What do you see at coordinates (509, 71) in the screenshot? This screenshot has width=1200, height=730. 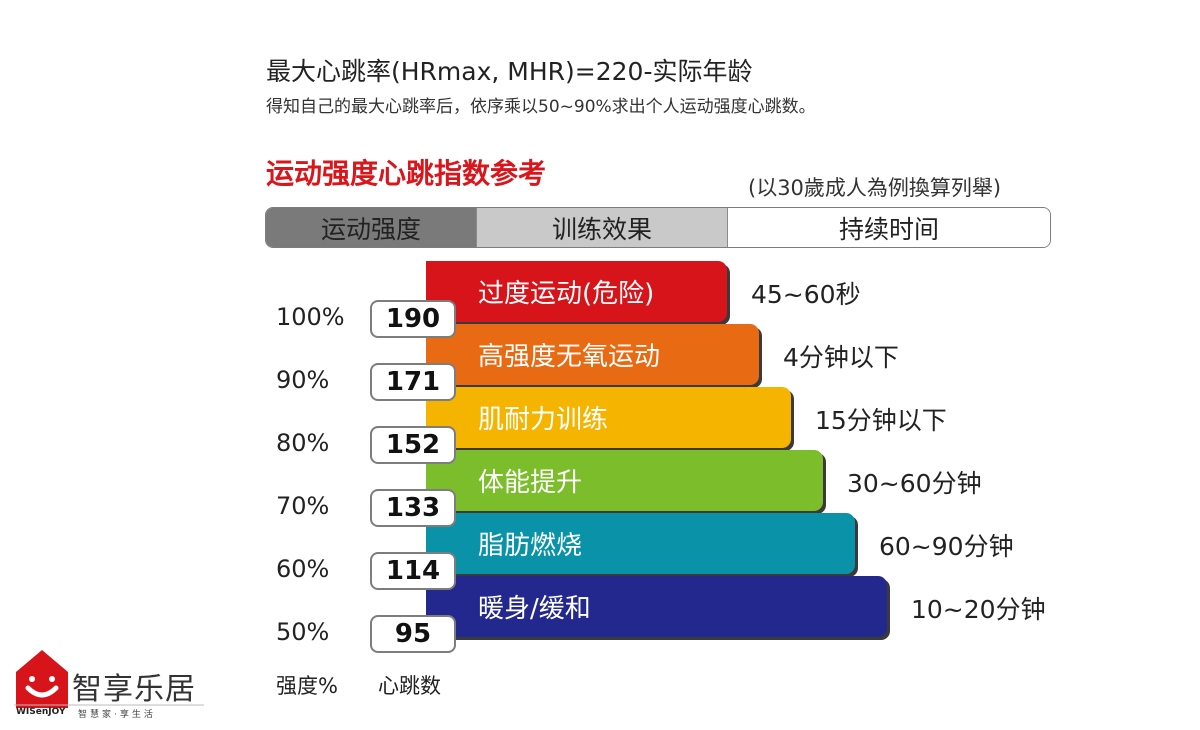 I see `formula-text: 最大心跳率(HRmax, MHR)=220-实际年龄` at bounding box center [509, 71].